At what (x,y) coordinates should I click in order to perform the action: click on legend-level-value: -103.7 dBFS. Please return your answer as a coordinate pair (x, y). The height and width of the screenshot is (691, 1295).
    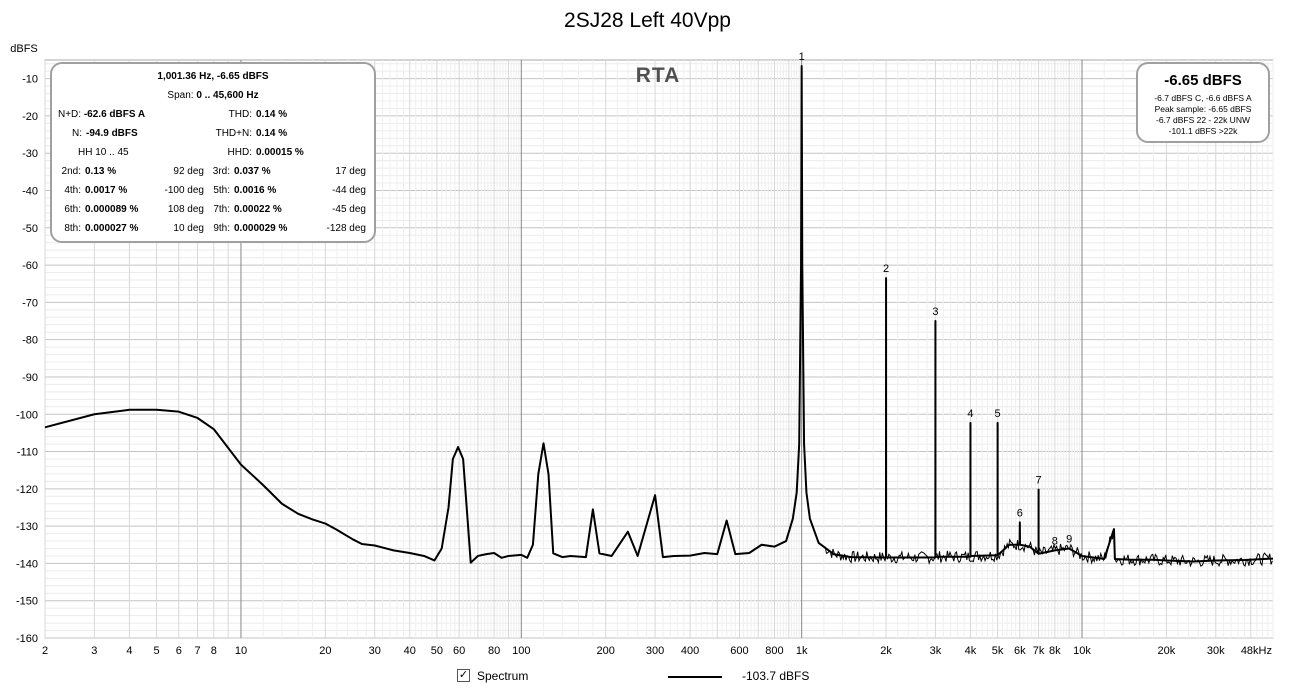
    Looking at the image, I should click on (776, 676).